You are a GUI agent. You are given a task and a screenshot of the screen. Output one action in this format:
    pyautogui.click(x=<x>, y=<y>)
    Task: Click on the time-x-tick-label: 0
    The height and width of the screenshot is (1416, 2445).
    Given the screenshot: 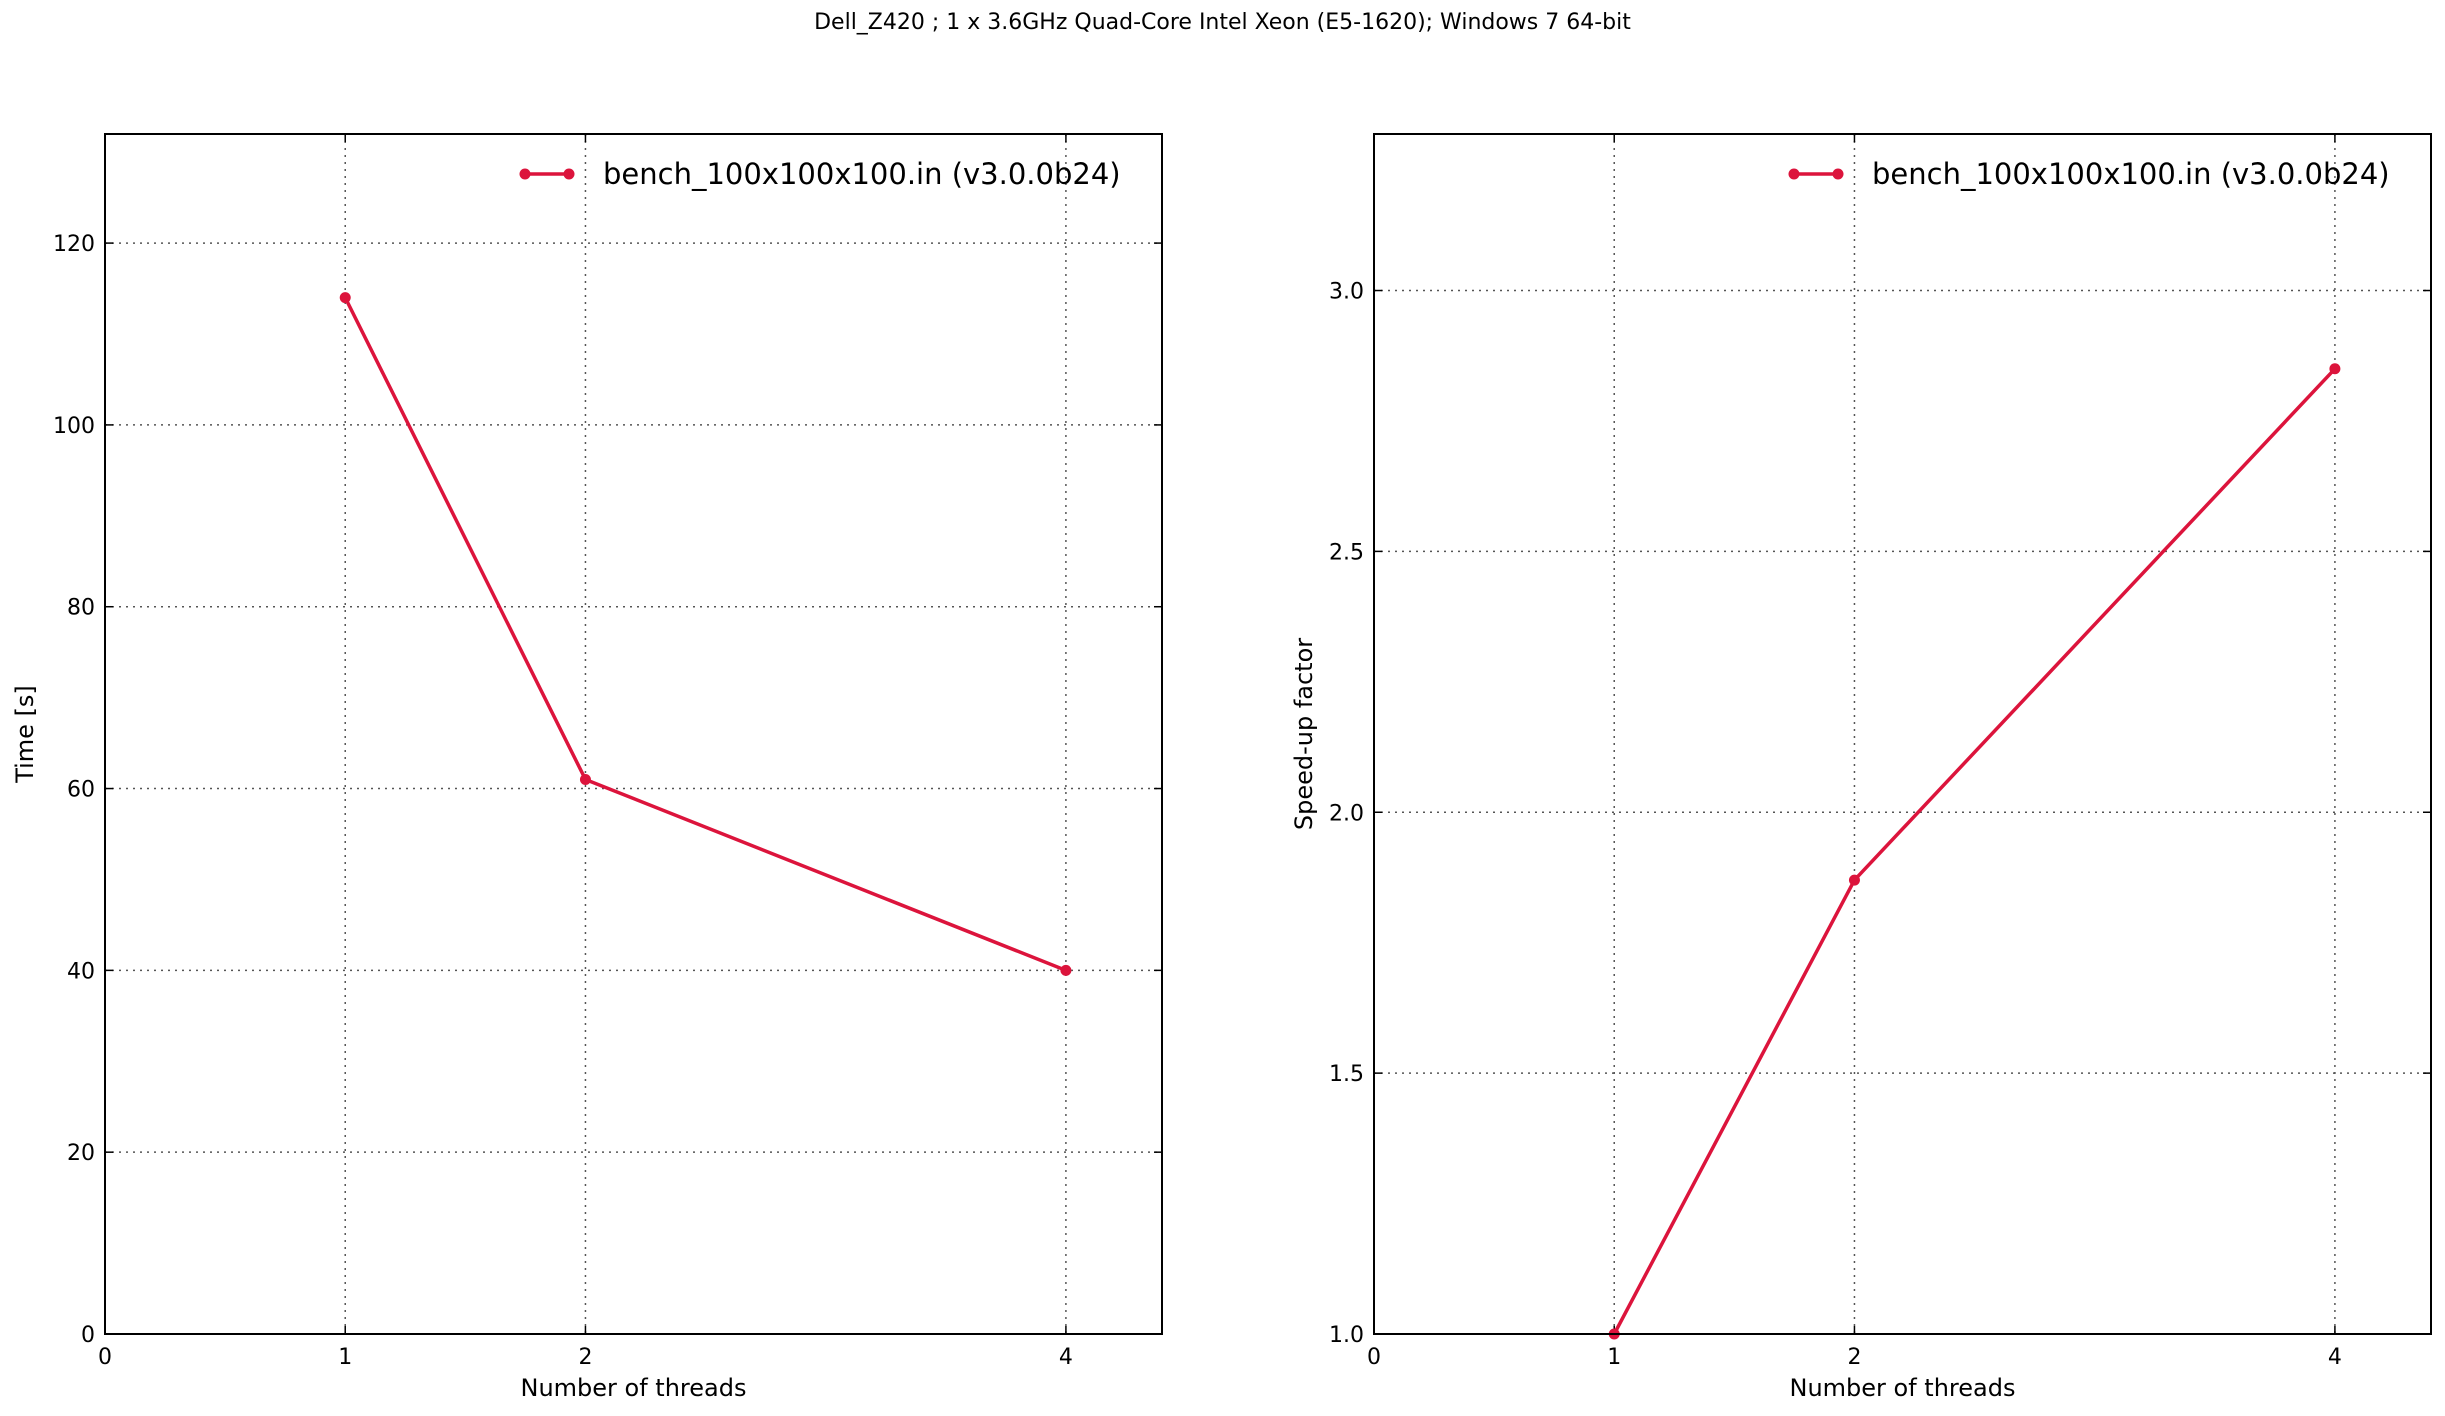 What is the action you would take?
    pyautogui.click(x=105, y=1357)
    